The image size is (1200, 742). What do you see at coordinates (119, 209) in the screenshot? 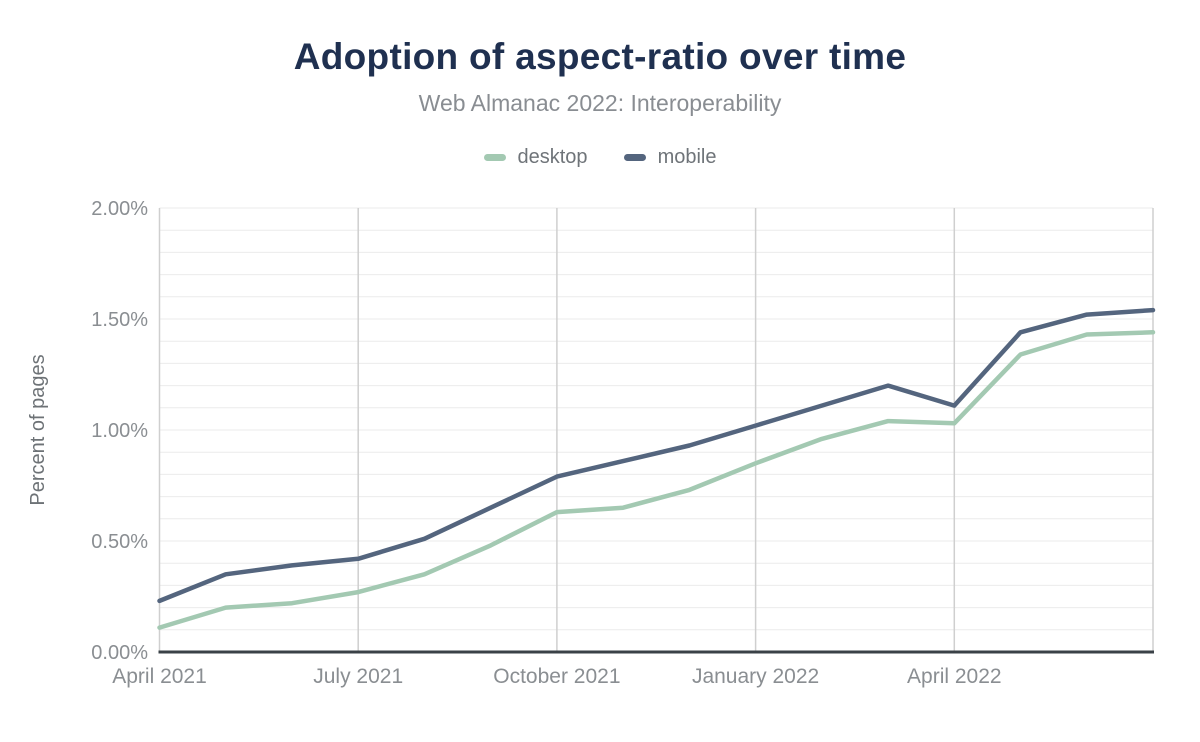
I see `y-tick-label: 2.00%` at bounding box center [119, 209].